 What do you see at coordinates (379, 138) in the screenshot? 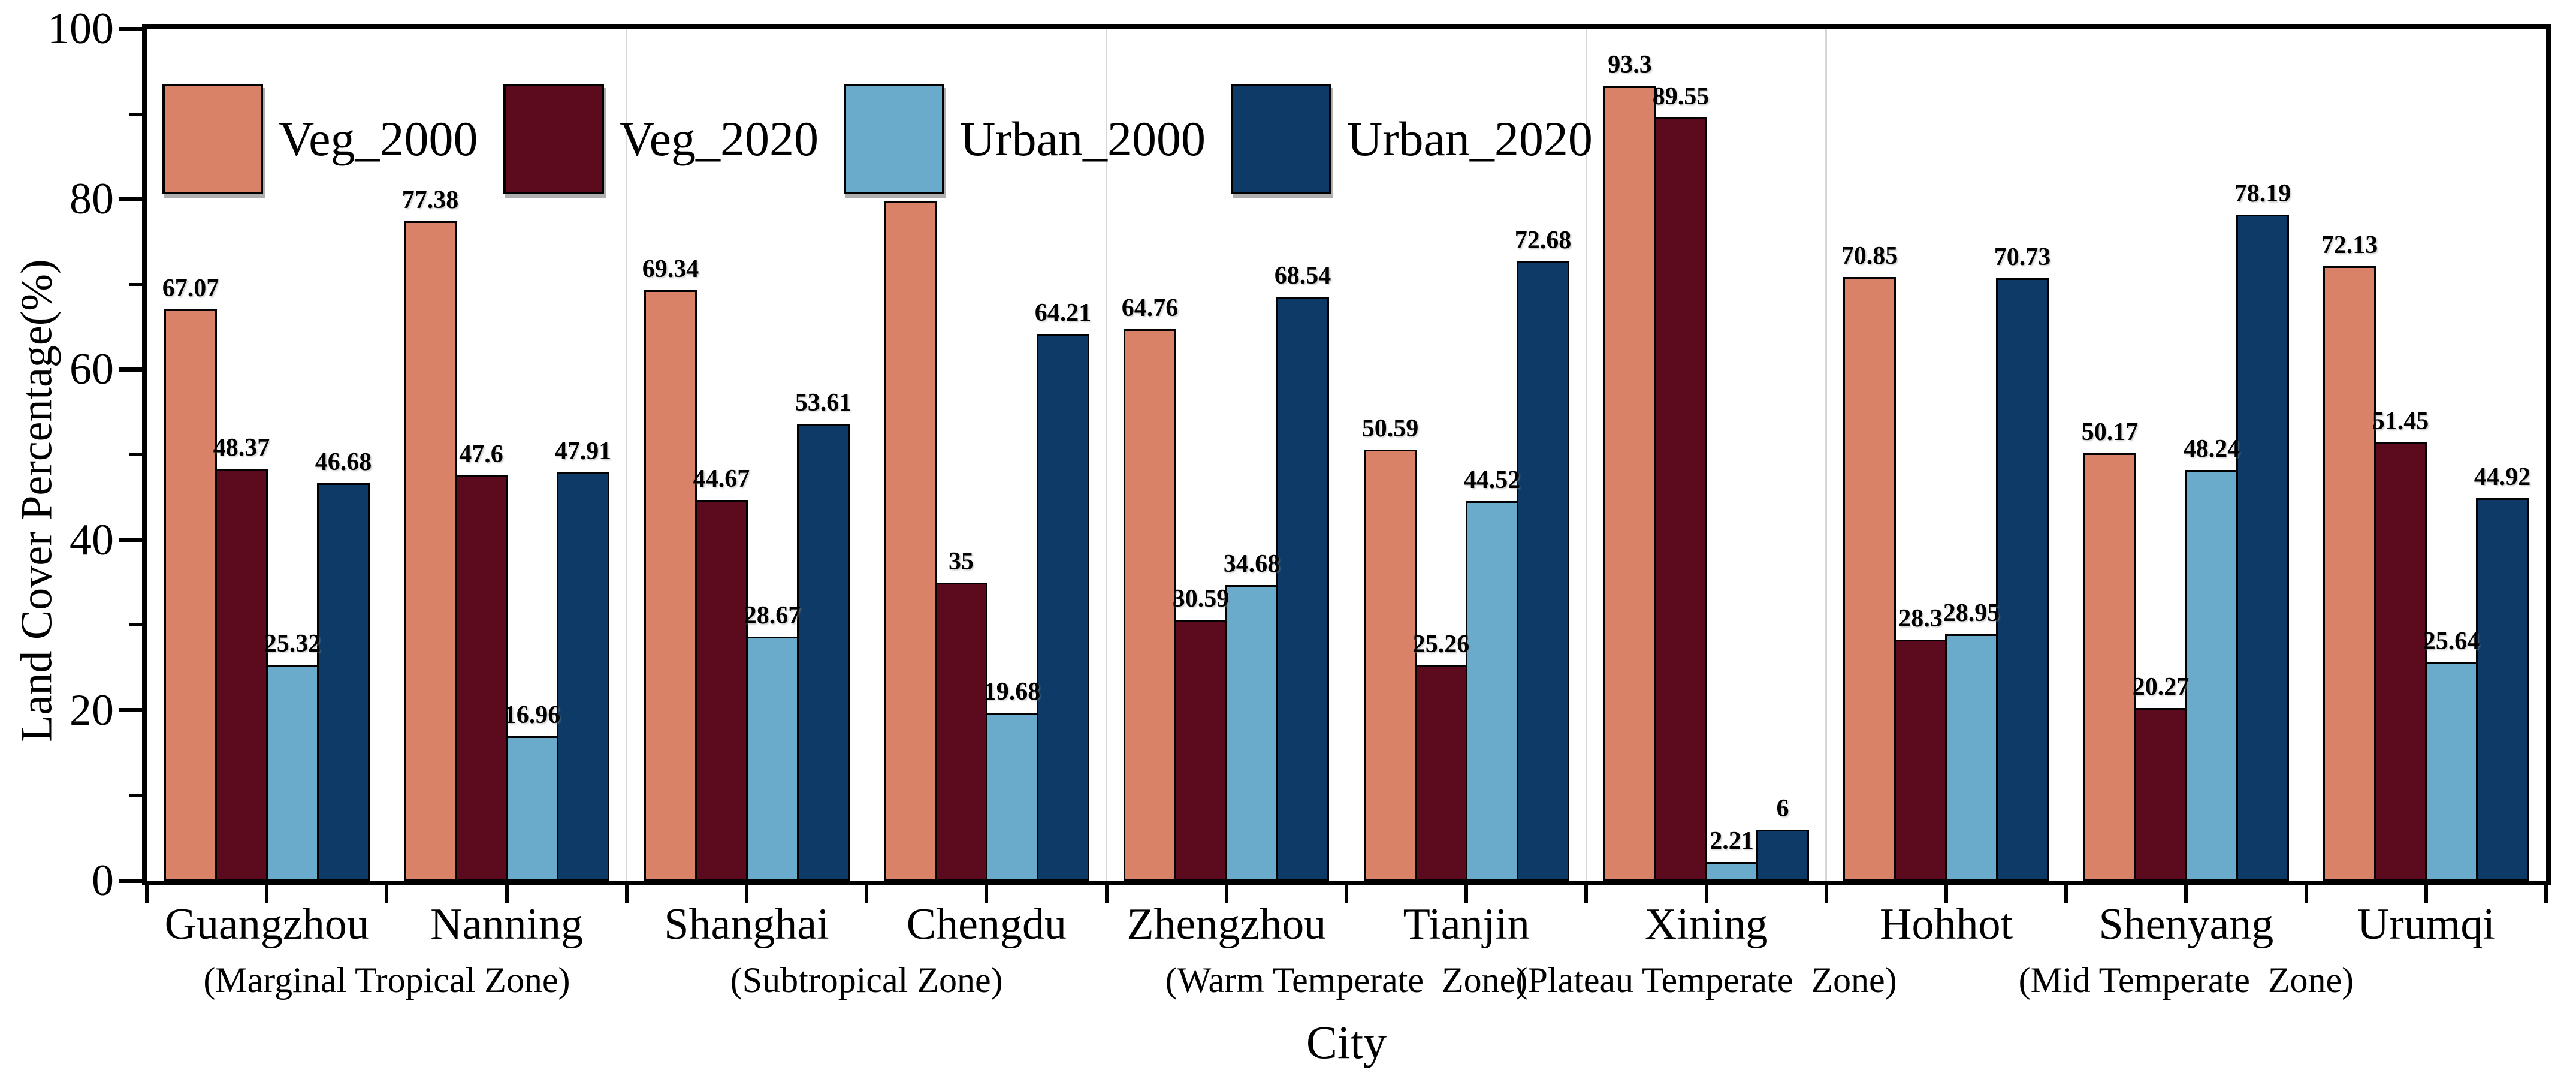
I see `legend-label: Veg_2000` at bounding box center [379, 138].